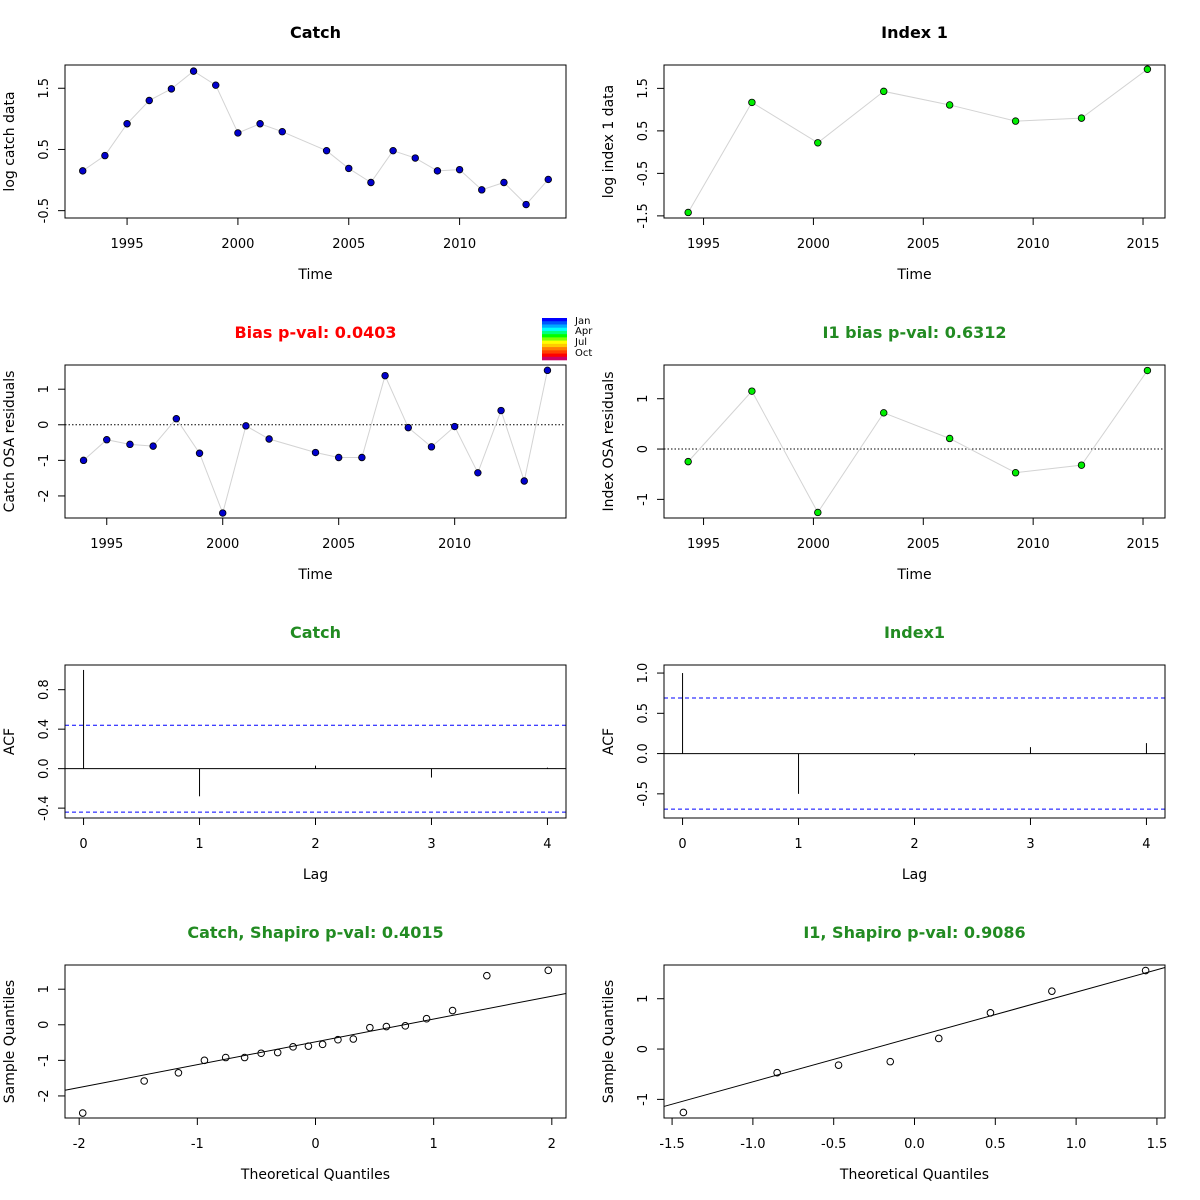 The image size is (1200, 1200). Describe the element at coordinates (10, 141) in the screenshot. I see `y-axis-label: log catch data` at that location.